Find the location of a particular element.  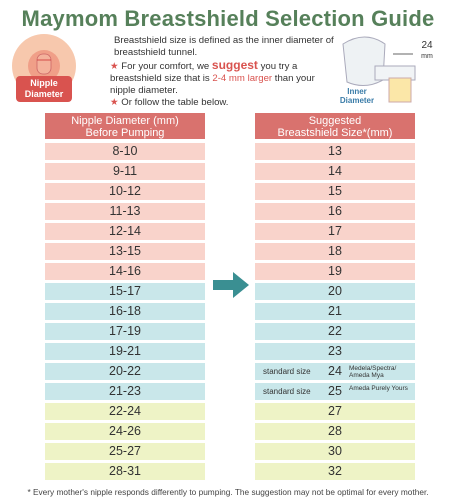

size-value: 27 is located at coordinates (335, 411).